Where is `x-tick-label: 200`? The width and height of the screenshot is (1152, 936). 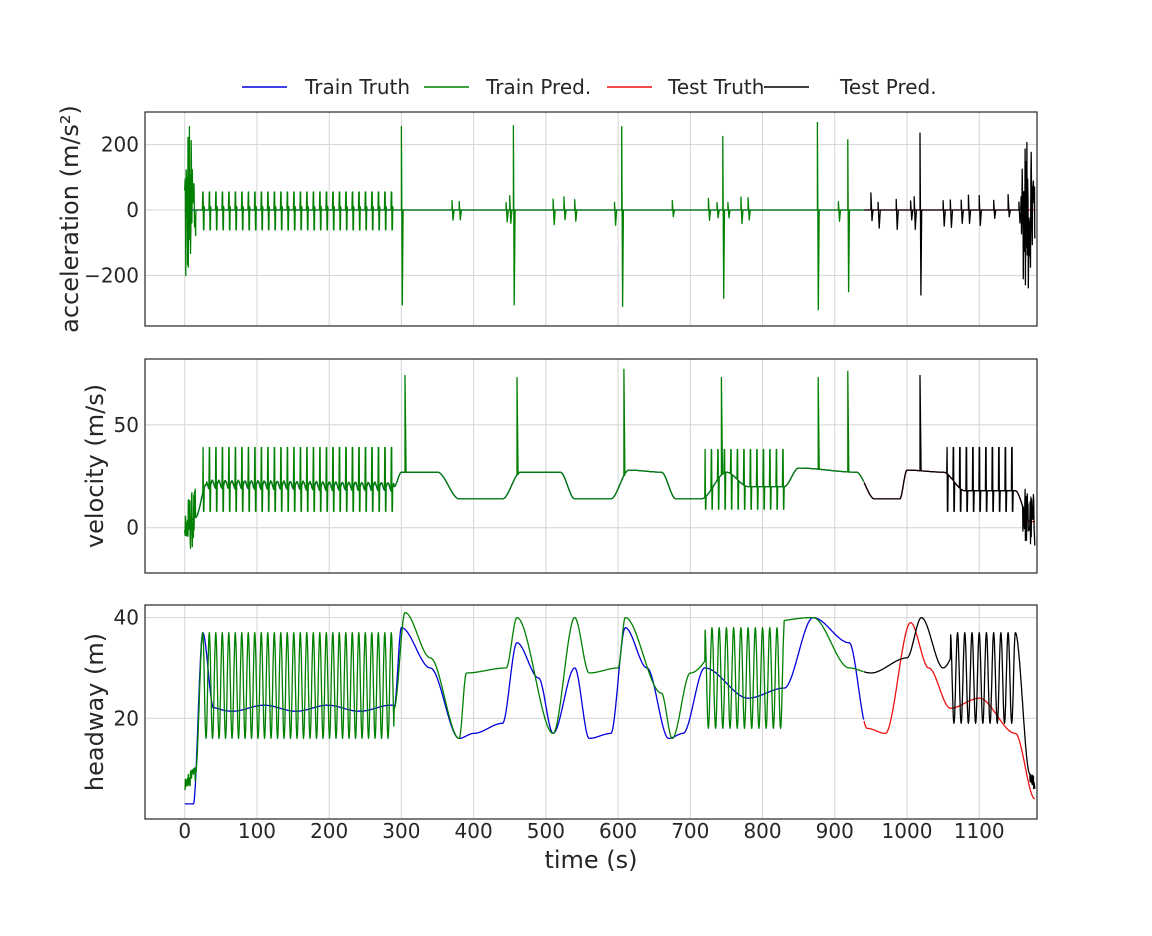 x-tick-label: 200 is located at coordinates (329, 831).